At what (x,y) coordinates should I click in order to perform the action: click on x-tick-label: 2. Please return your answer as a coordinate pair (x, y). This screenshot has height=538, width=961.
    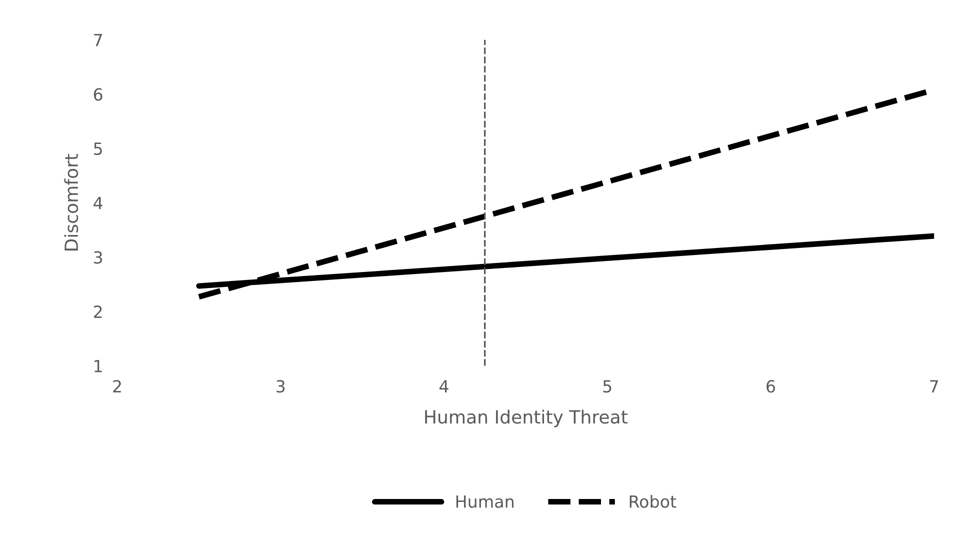
    Looking at the image, I should click on (117, 386).